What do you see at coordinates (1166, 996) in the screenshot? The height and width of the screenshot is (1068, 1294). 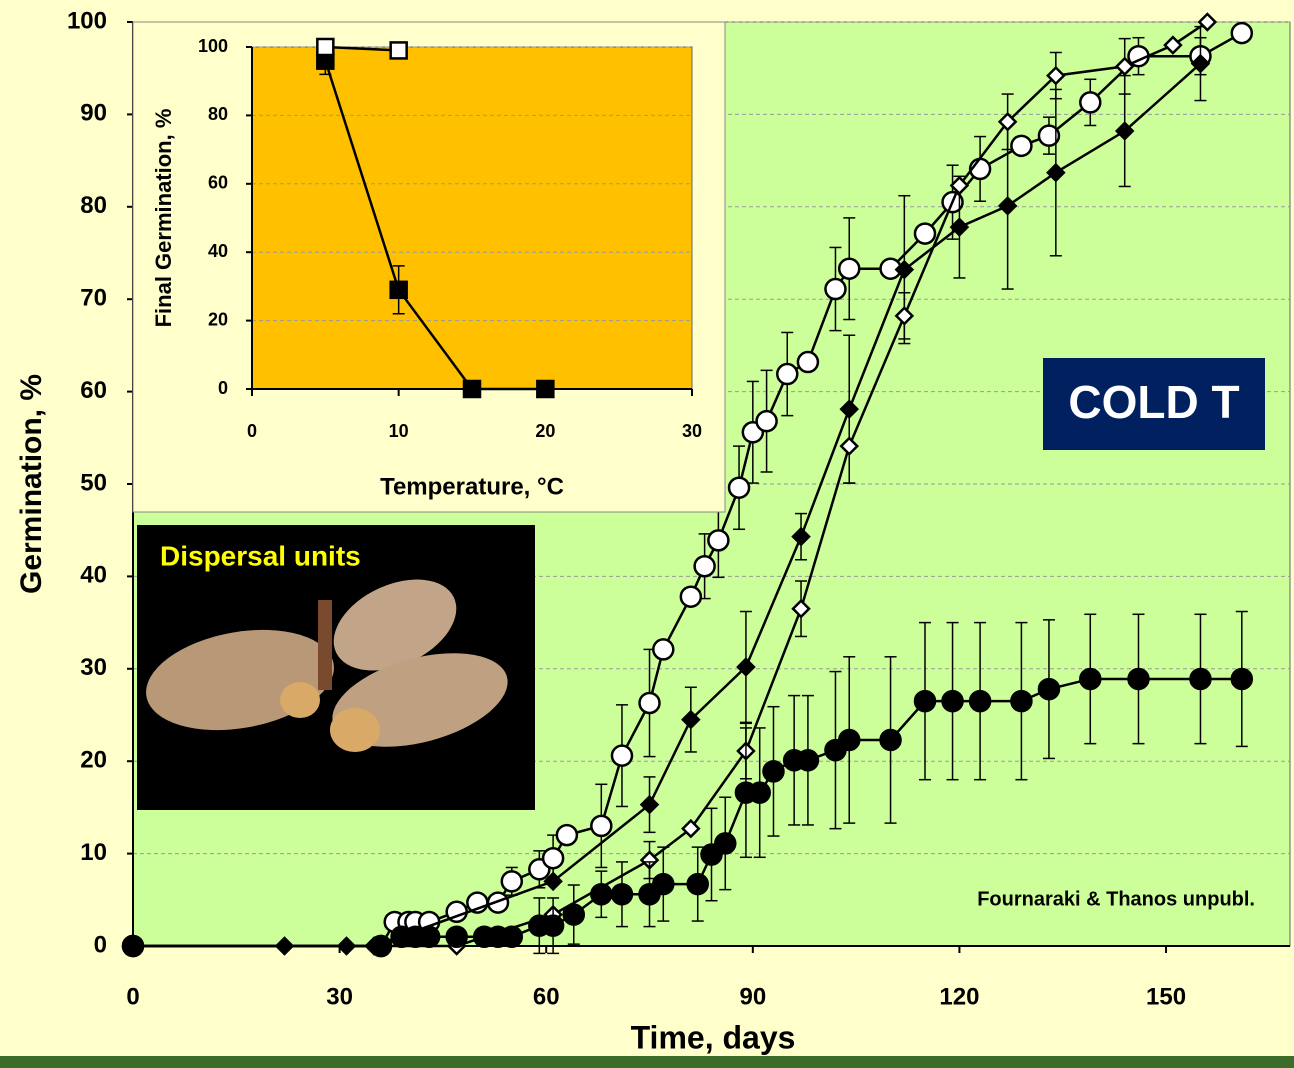 I see `x-tick-label: 150` at bounding box center [1166, 996].